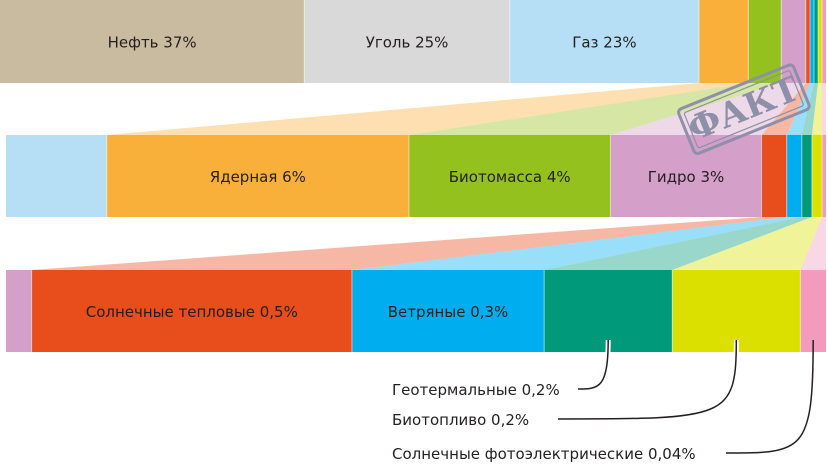  What do you see at coordinates (806, 176) in the screenshot?
I see `bar-segment-unlabeled-r1-s6` at bounding box center [806, 176].